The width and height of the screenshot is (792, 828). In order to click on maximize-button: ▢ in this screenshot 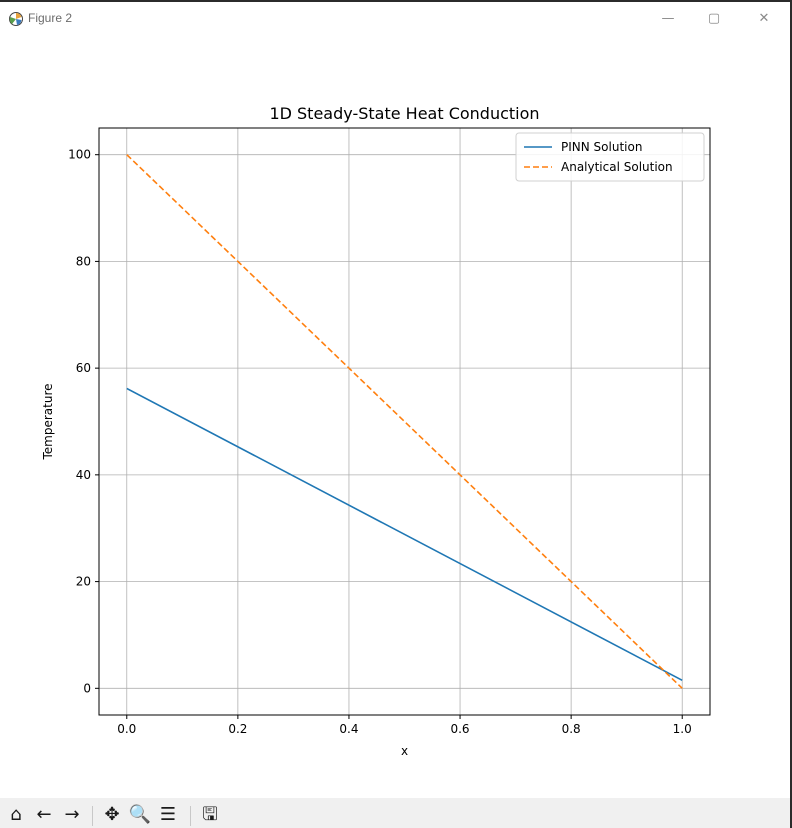, I will do `click(714, 19)`.